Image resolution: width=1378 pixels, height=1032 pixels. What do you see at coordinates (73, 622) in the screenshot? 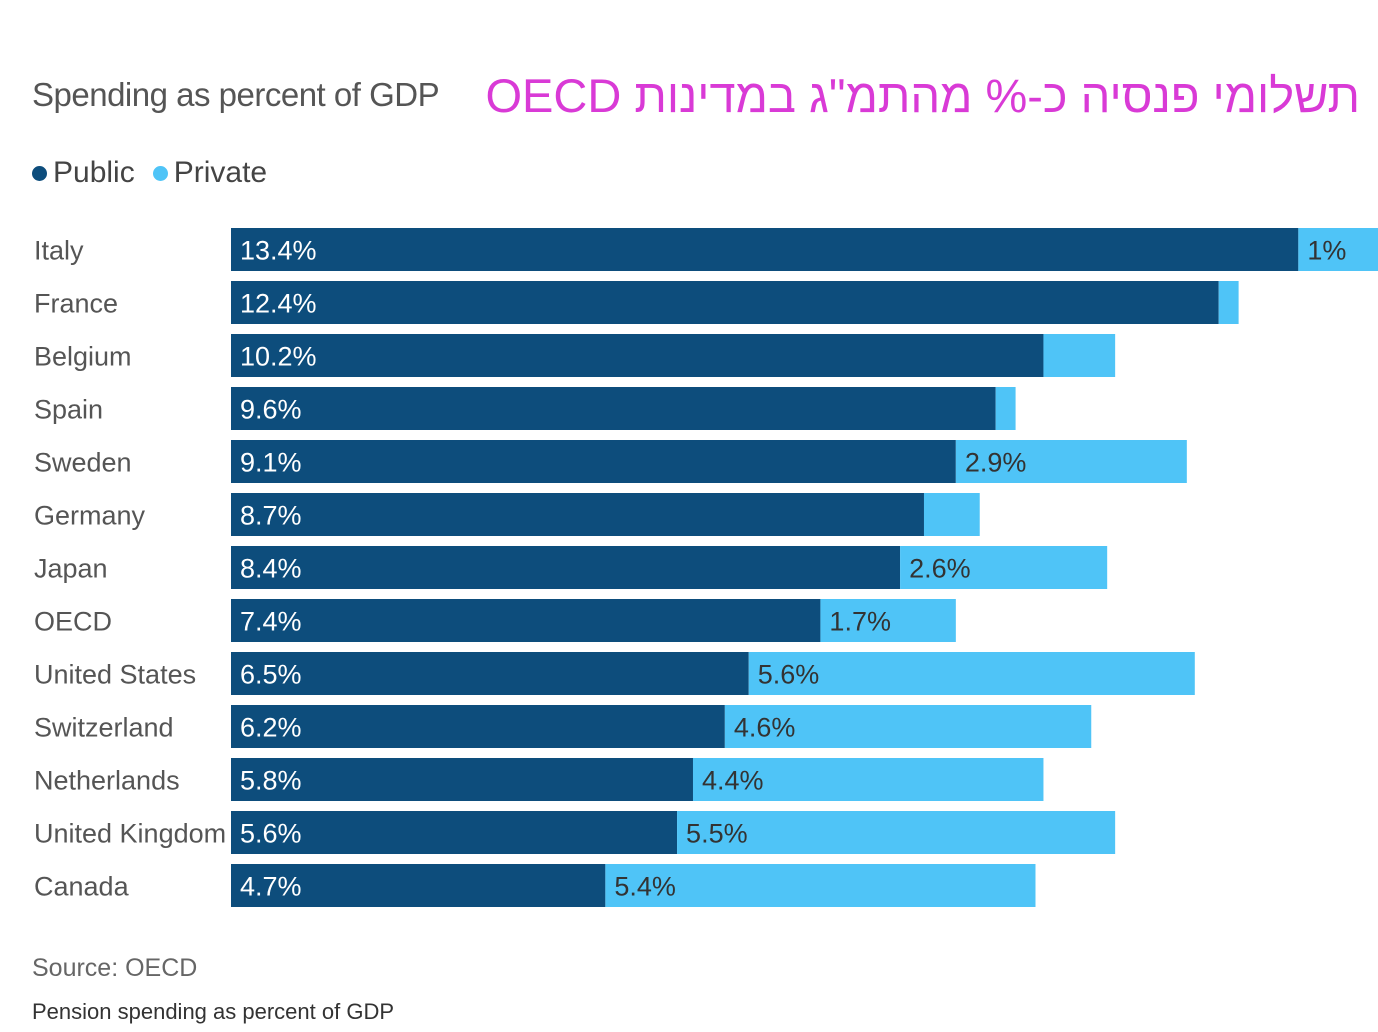
I see `category-label-oecd: OECD` at bounding box center [73, 622].